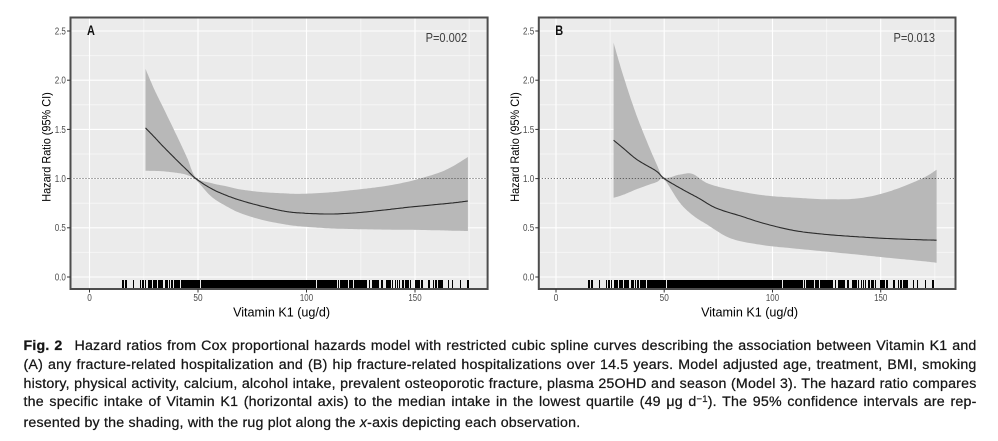 The image size is (998, 441). Describe the element at coordinates (91, 30) in the screenshot. I see `svg-text: A` at that location.